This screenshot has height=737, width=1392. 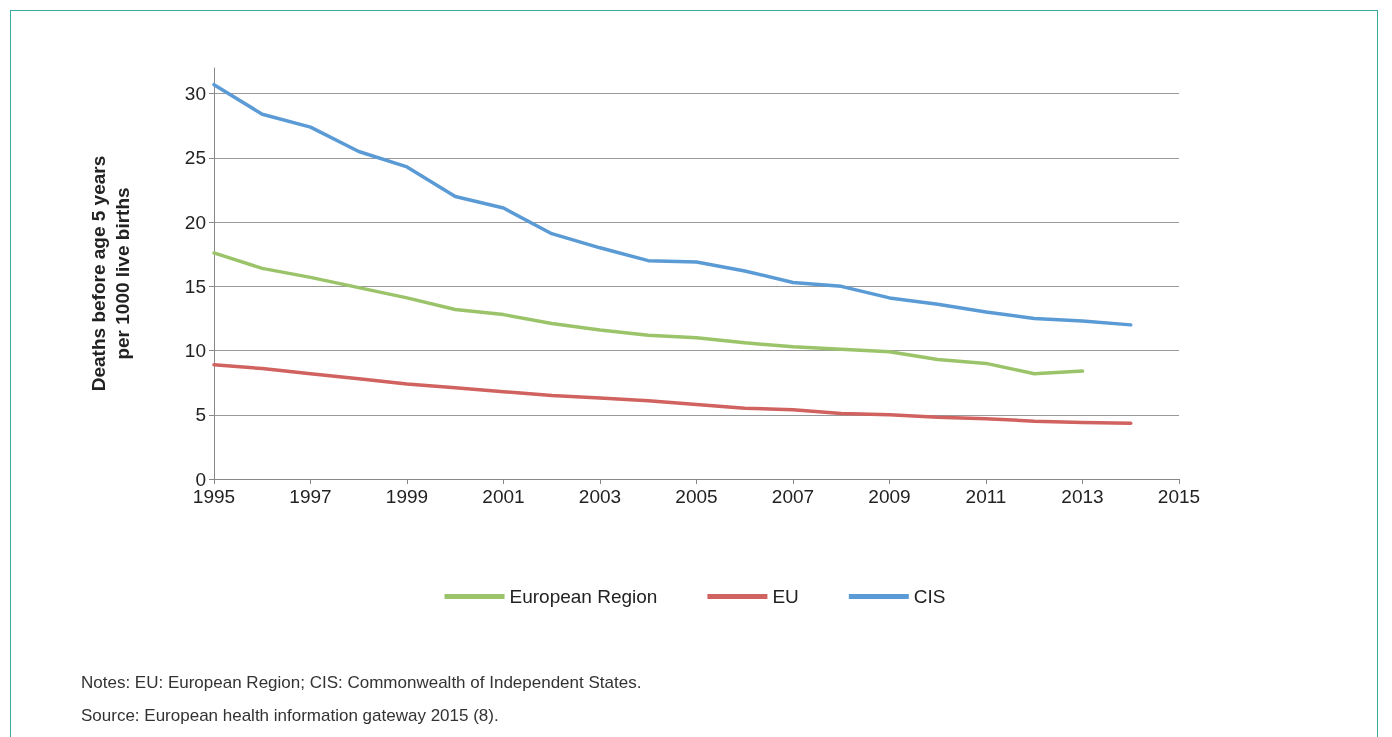 I want to click on y-tick-label: 10, so click(x=195, y=351).